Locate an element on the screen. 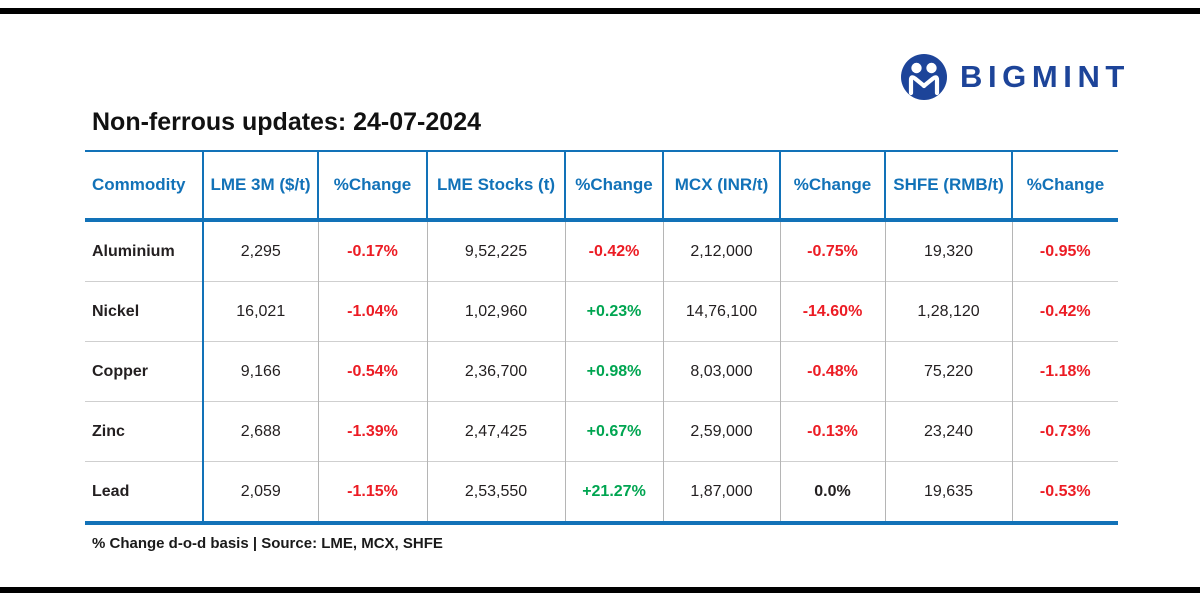  lme-stocks-value: 9,52,225 is located at coordinates (495, 251).